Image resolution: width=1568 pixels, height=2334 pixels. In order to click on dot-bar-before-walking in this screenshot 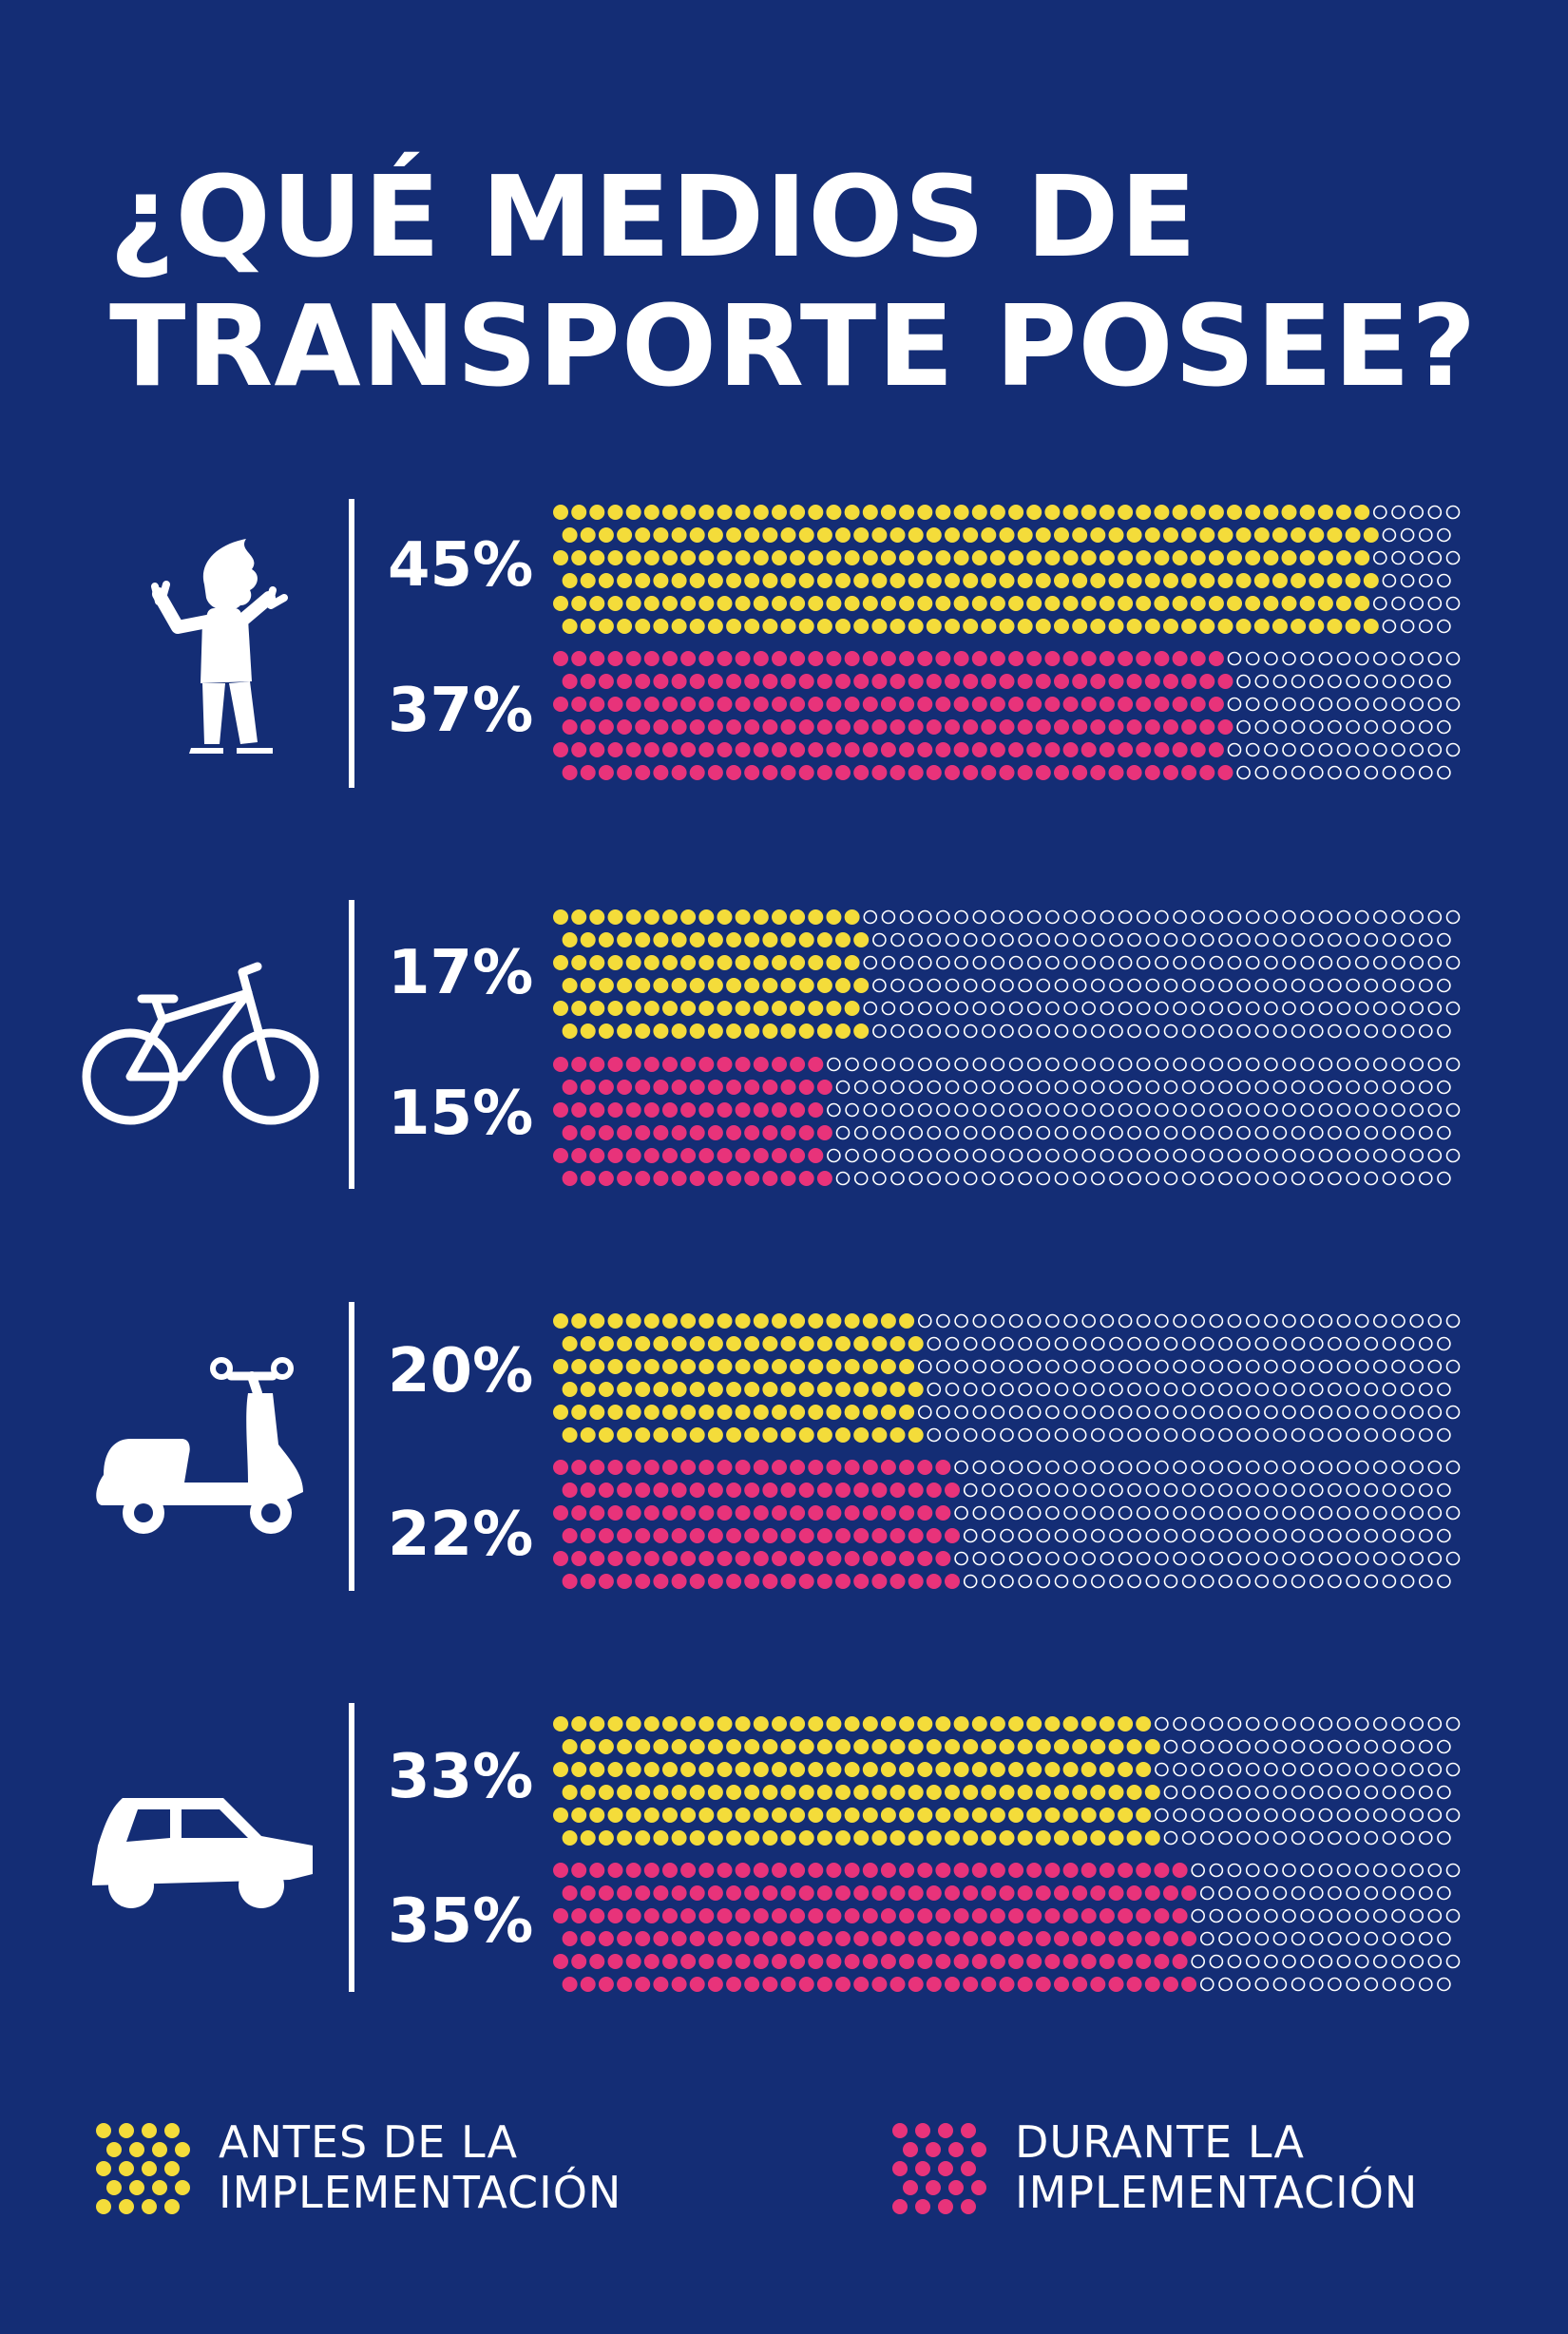, I will do `click(1007, 569)`.